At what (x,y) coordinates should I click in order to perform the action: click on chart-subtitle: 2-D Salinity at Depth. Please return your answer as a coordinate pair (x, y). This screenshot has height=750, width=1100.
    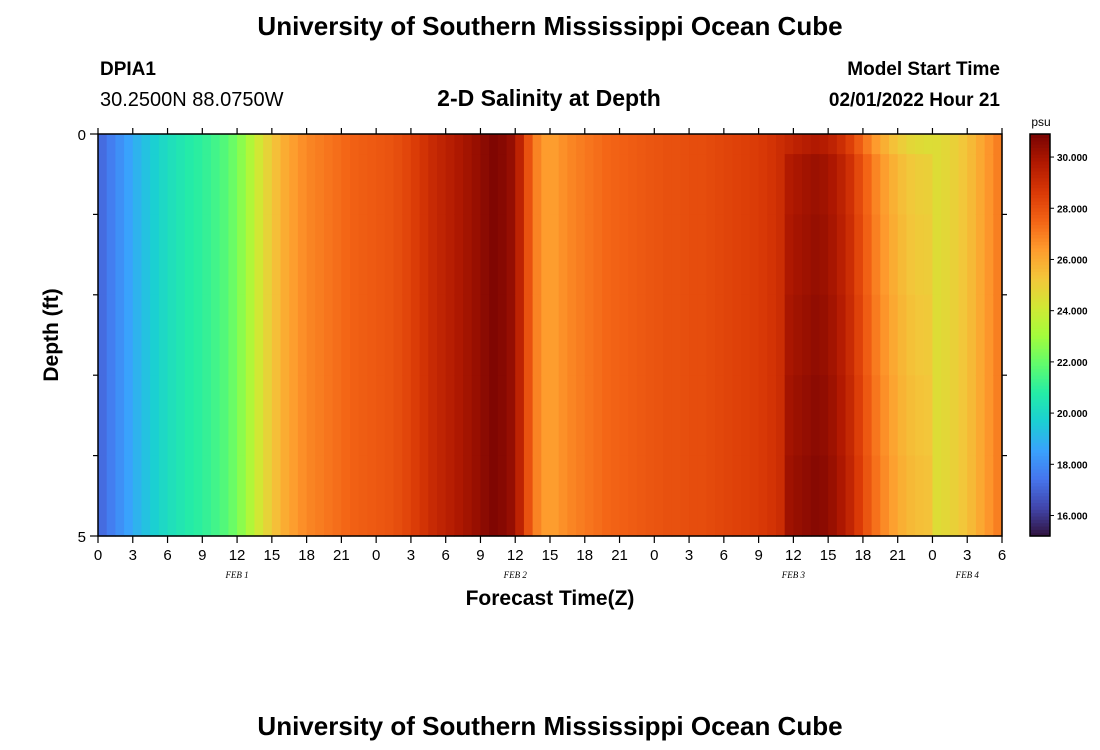
    Looking at the image, I should click on (549, 98).